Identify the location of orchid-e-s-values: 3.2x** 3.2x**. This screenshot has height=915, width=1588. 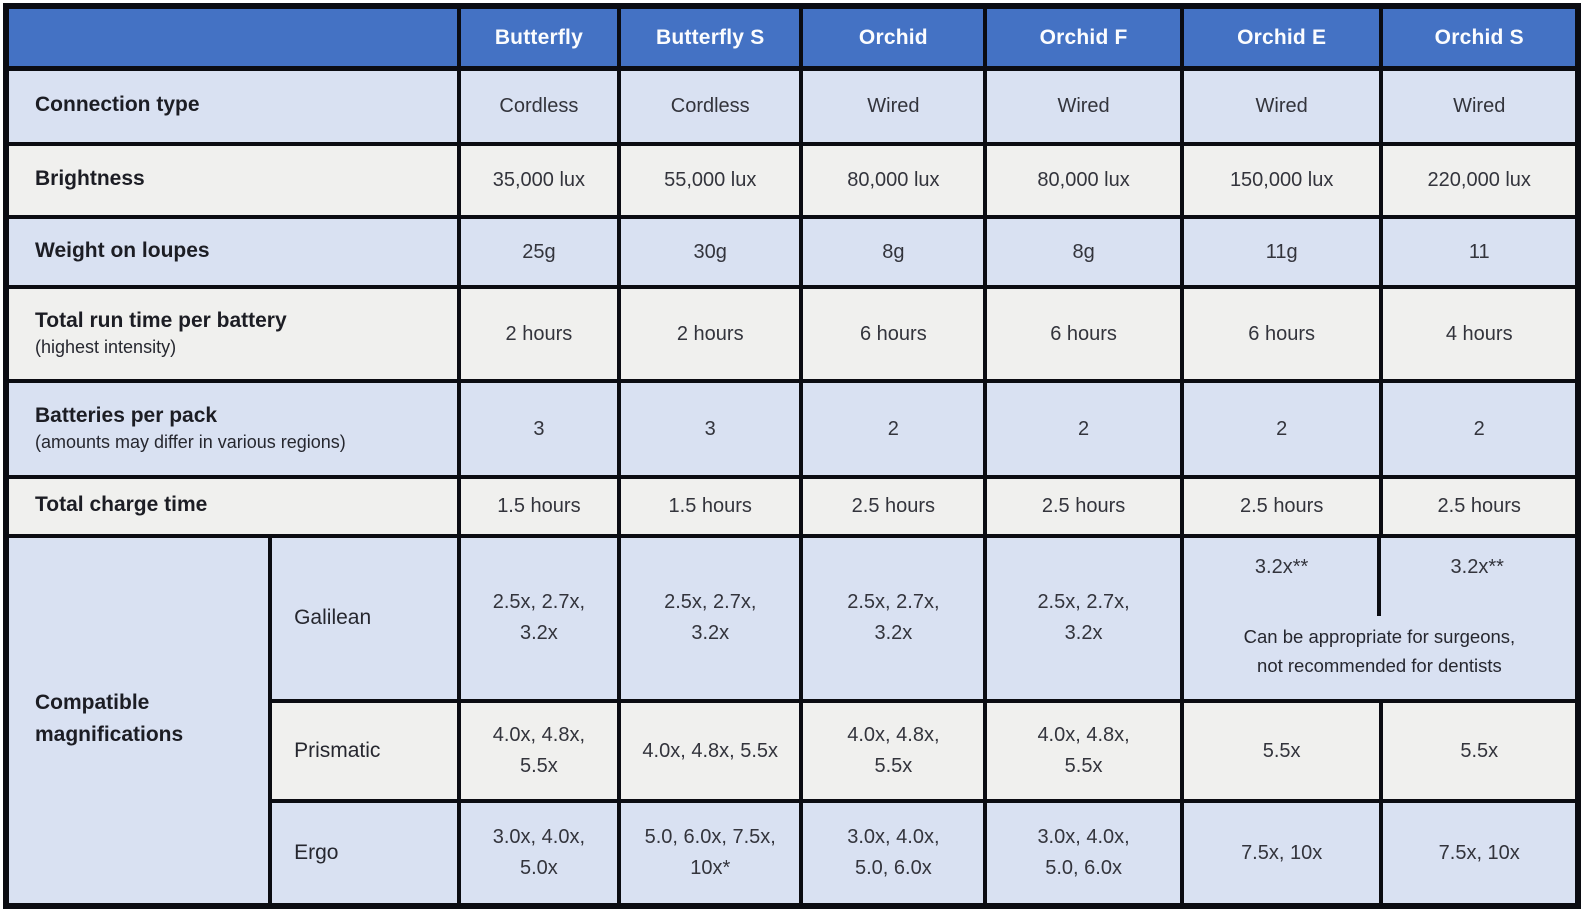
(1380, 577).